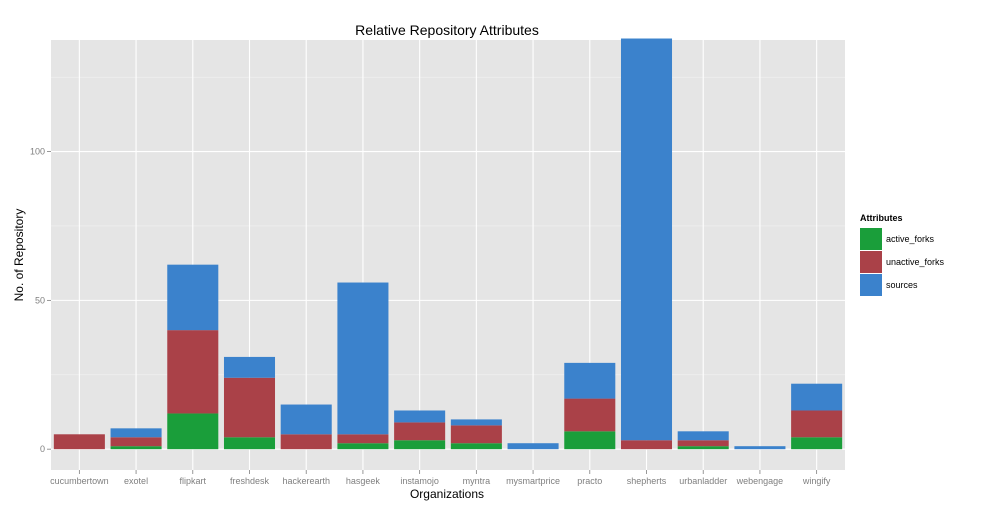 The image size is (983, 512). I want to click on legend-title: Attributes, so click(881, 218).